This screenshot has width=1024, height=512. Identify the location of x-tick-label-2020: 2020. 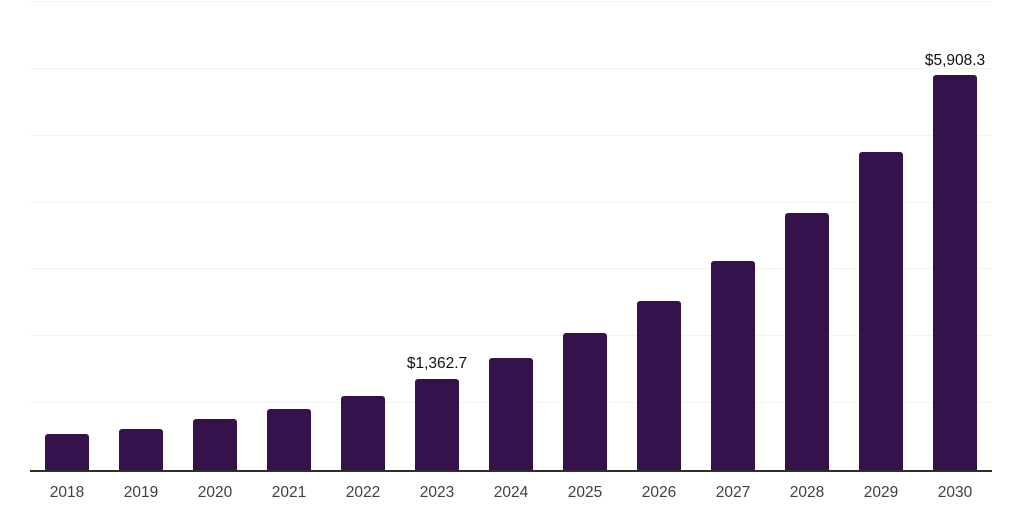
(215, 492).